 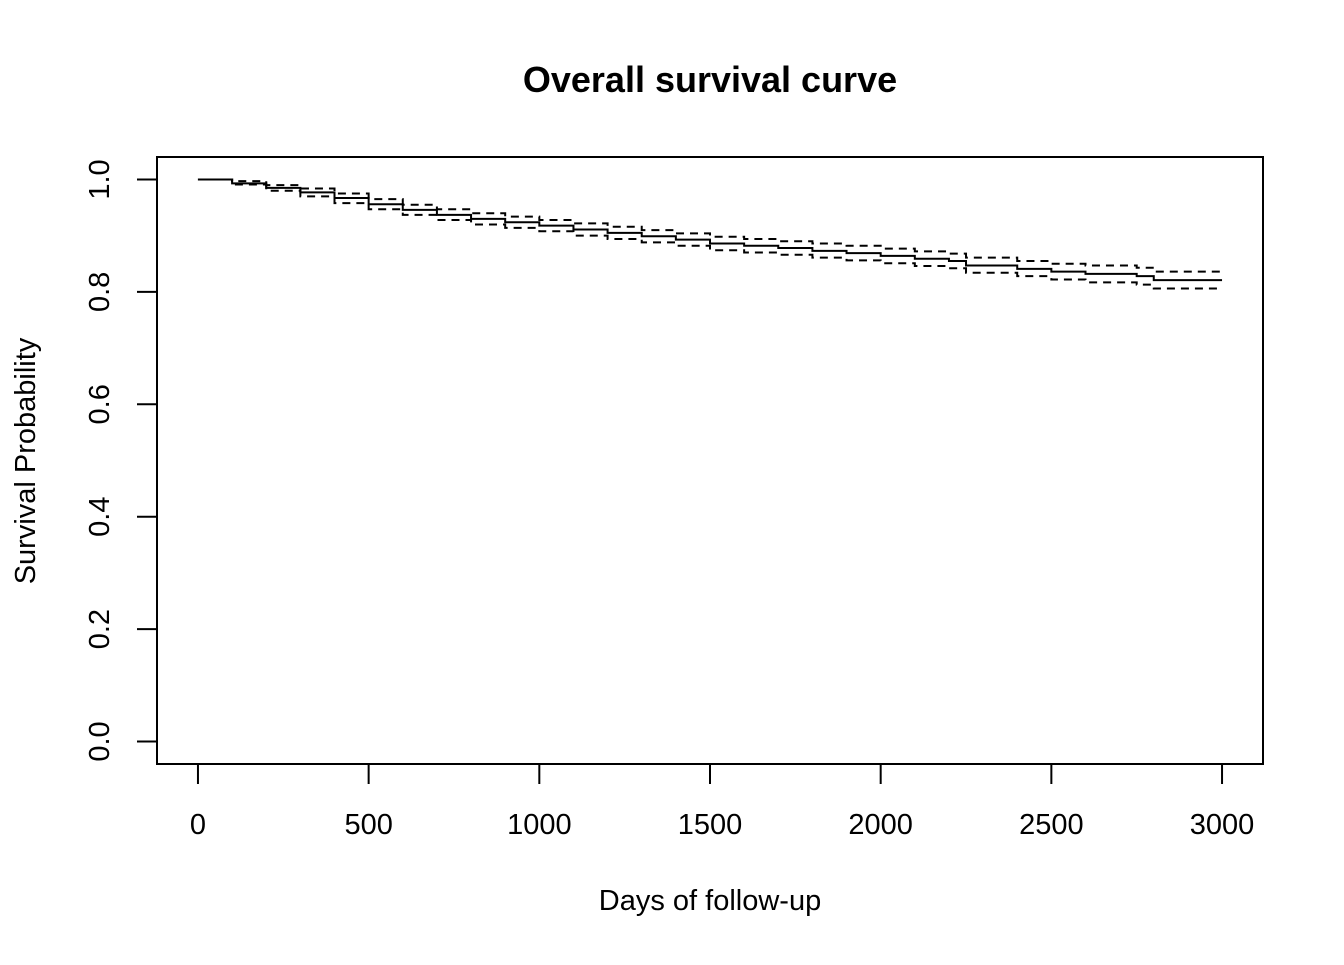 I want to click on y-tick-label: 1.0, so click(x=100, y=179).